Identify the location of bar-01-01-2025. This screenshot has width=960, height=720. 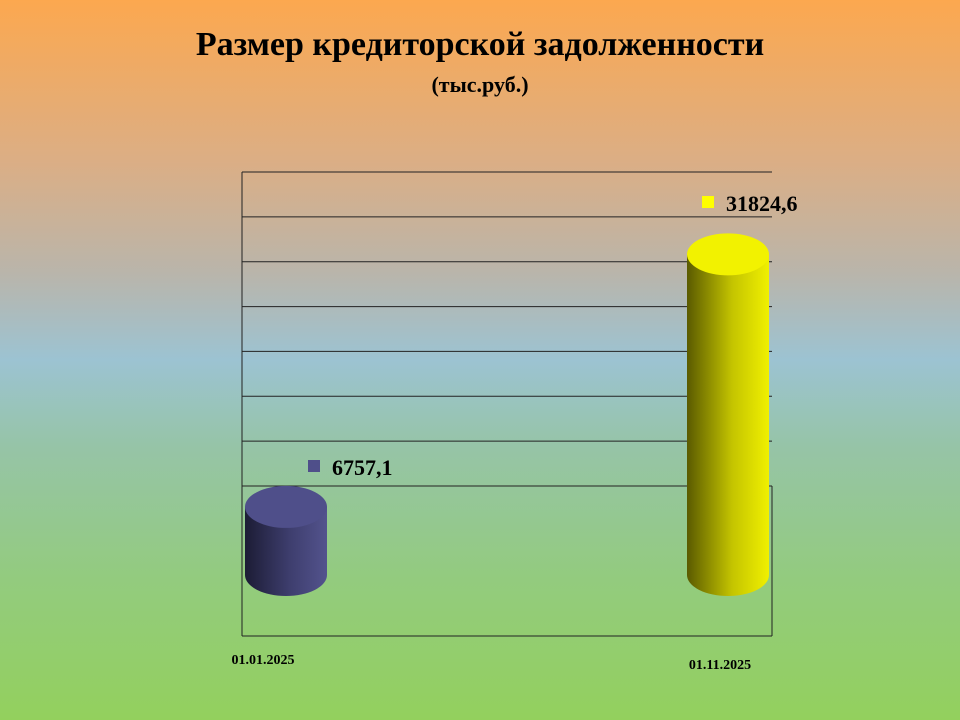
(286, 540).